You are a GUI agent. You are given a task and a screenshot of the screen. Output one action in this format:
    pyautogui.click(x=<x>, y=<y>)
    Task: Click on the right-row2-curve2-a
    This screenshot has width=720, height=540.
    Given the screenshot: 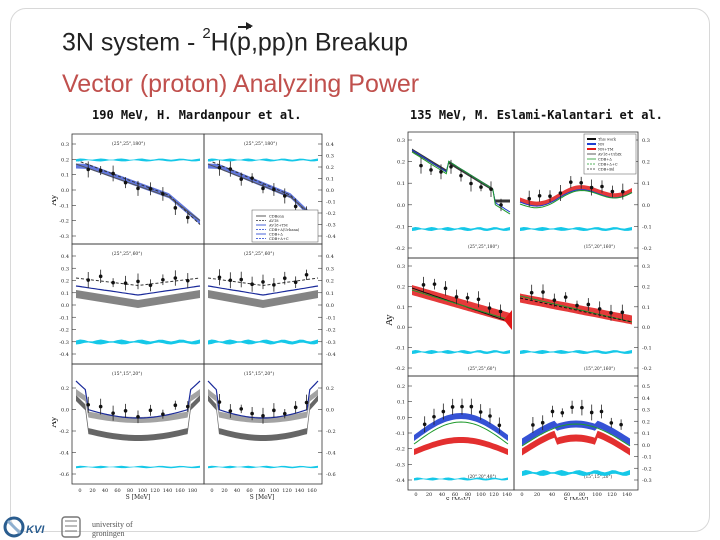 What is the action you would take?
    pyautogui.click(x=461, y=305)
    